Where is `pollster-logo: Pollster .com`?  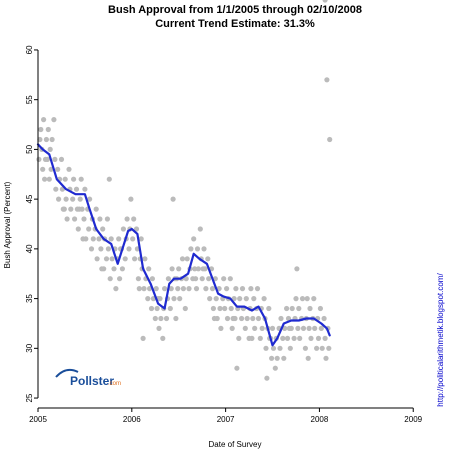 pollster-logo: Pollster .com is located at coordinates (88, 378).